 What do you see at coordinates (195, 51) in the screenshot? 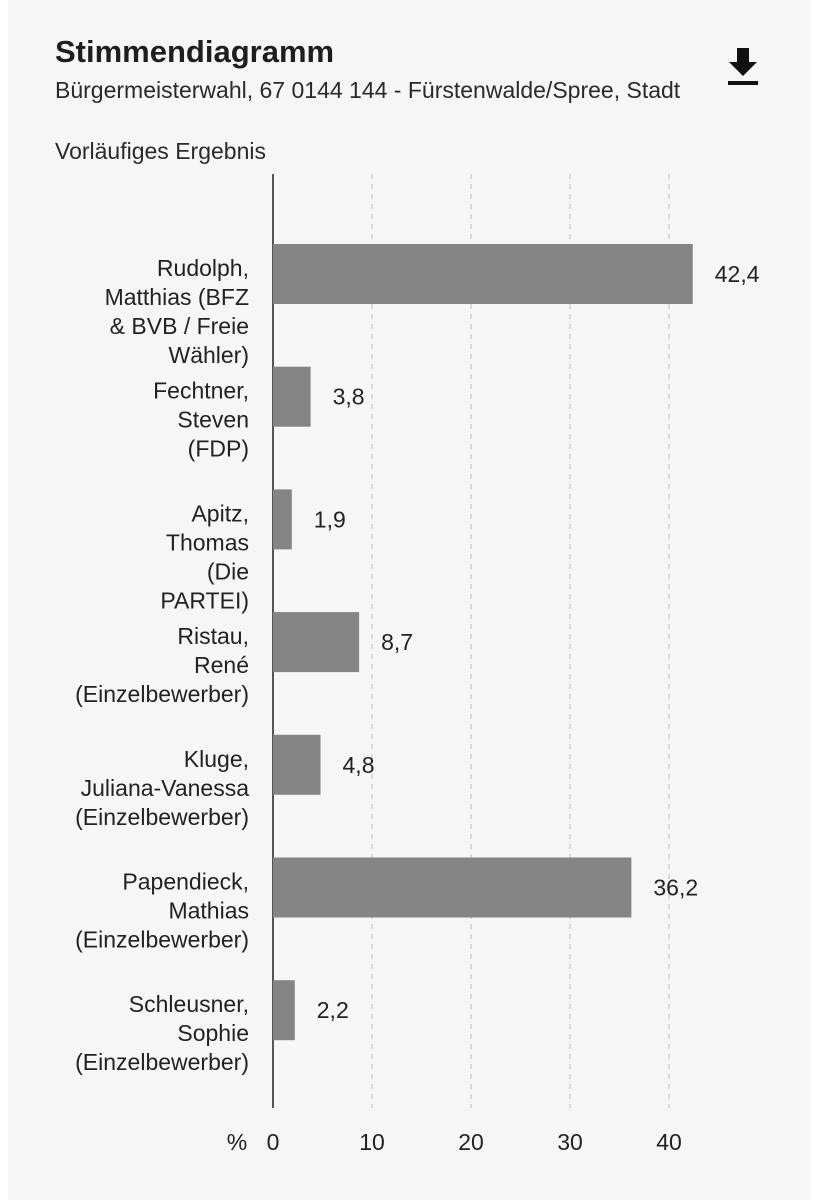
I see `chart-title: Stimmendiagramm` at bounding box center [195, 51].